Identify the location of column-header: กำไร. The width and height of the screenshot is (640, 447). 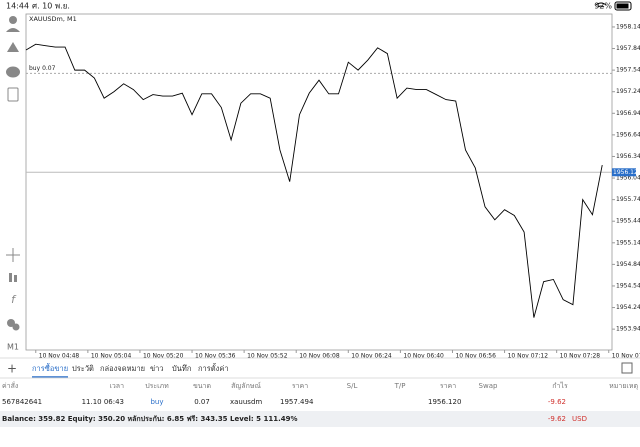
(560, 385).